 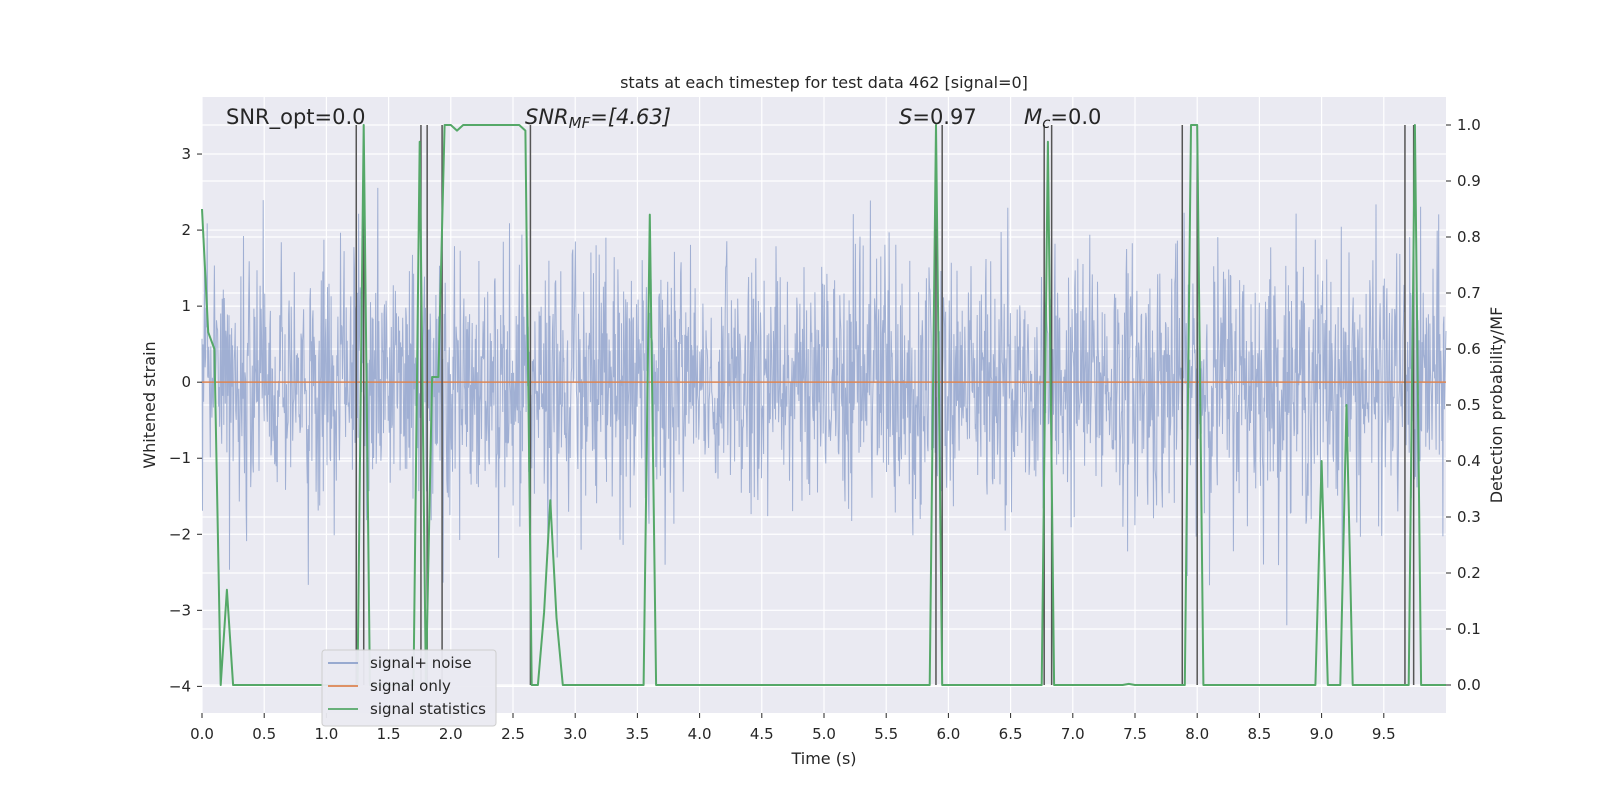 I want to click on x-tick-label: 4.0, so click(x=700, y=734).